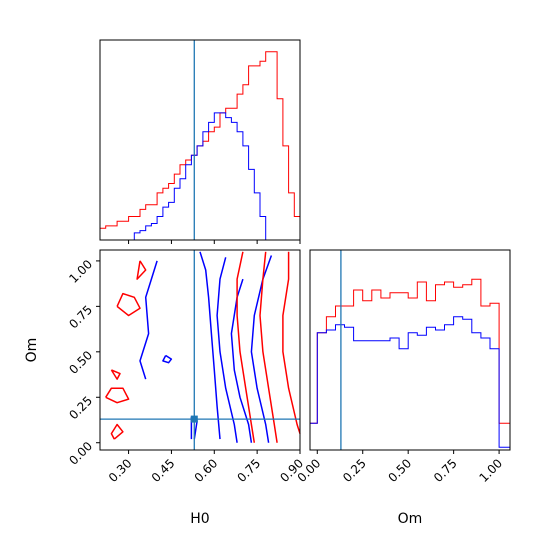 The image size is (550, 550). What do you see at coordinates (199, 519) in the screenshot?
I see `x-axis-label-h0: H0` at bounding box center [199, 519].